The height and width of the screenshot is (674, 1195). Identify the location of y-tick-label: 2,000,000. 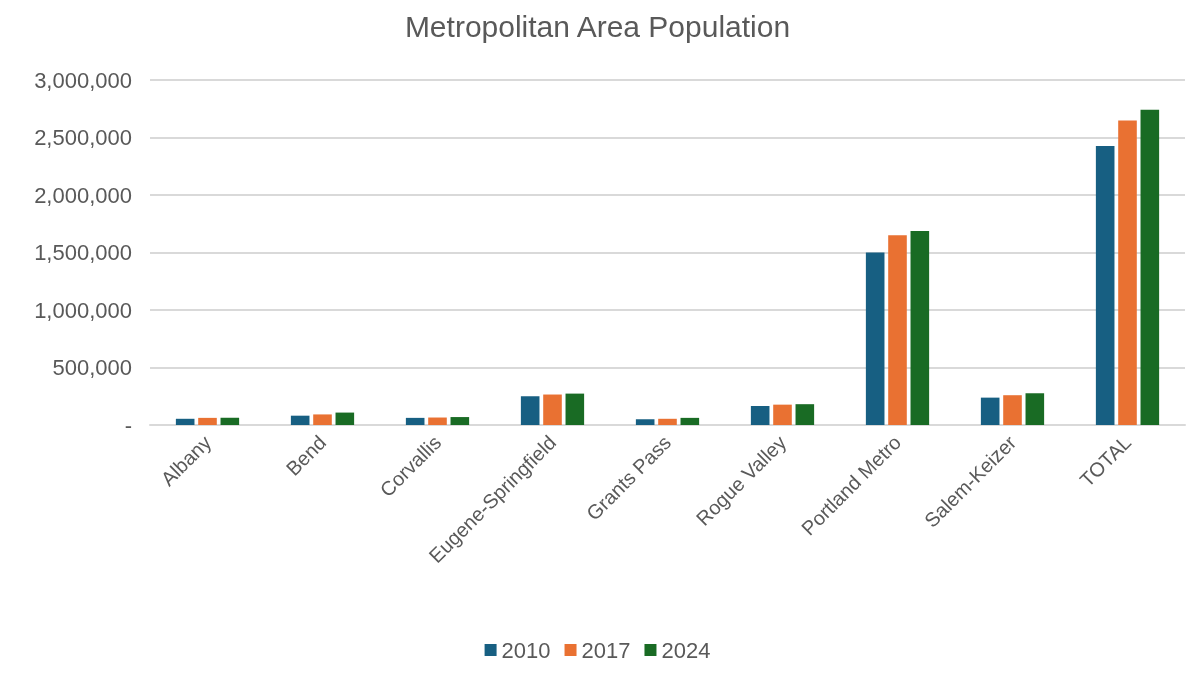
(83, 195).